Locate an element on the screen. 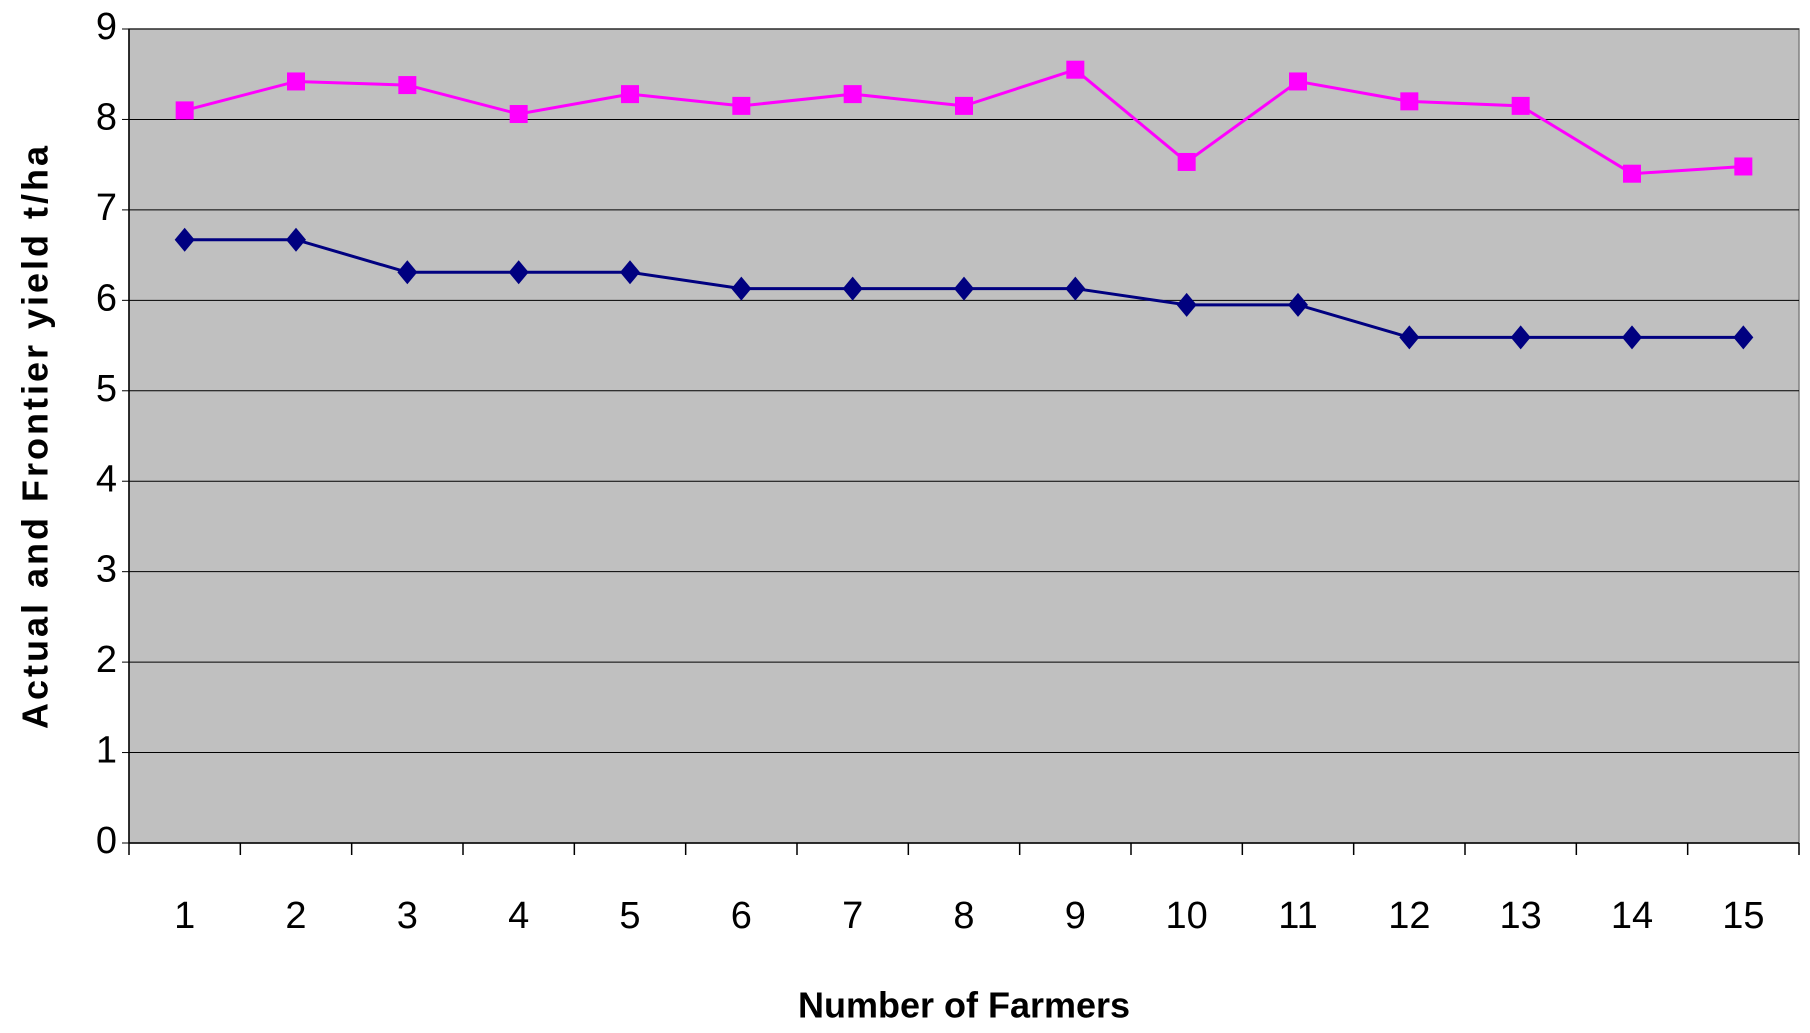 The width and height of the screenshot is (1810, 1033). y-axis-title: Actual and Frontier yield t/ha is located at coordinates (35, 436).